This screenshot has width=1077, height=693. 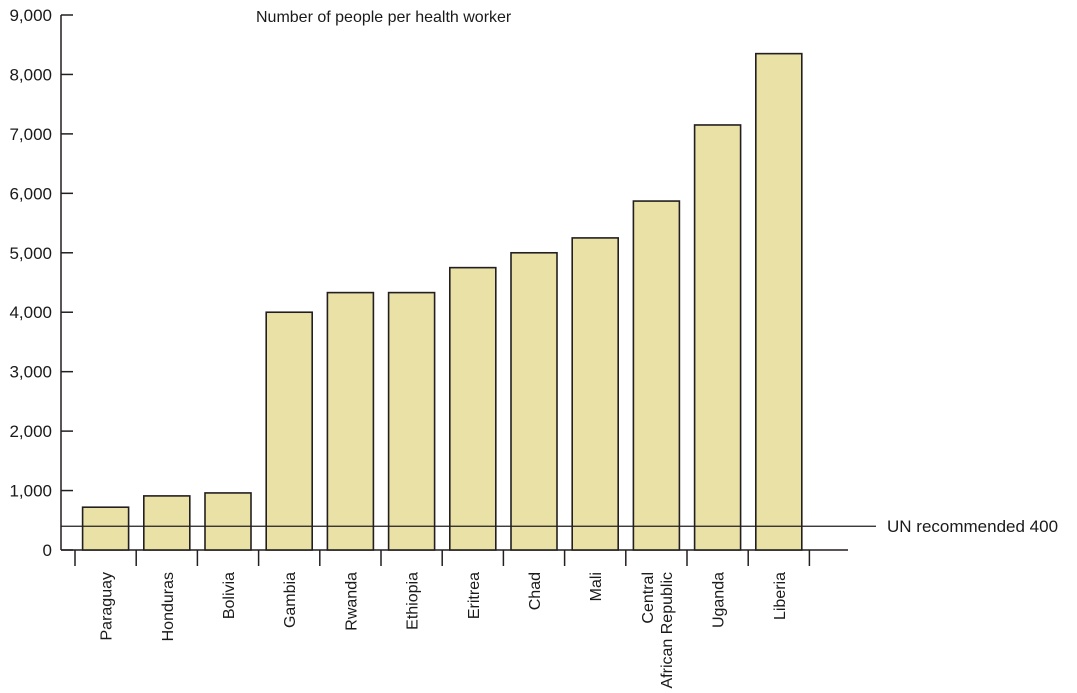 I want to click on bar-uganda, so click(x=717, y=337).